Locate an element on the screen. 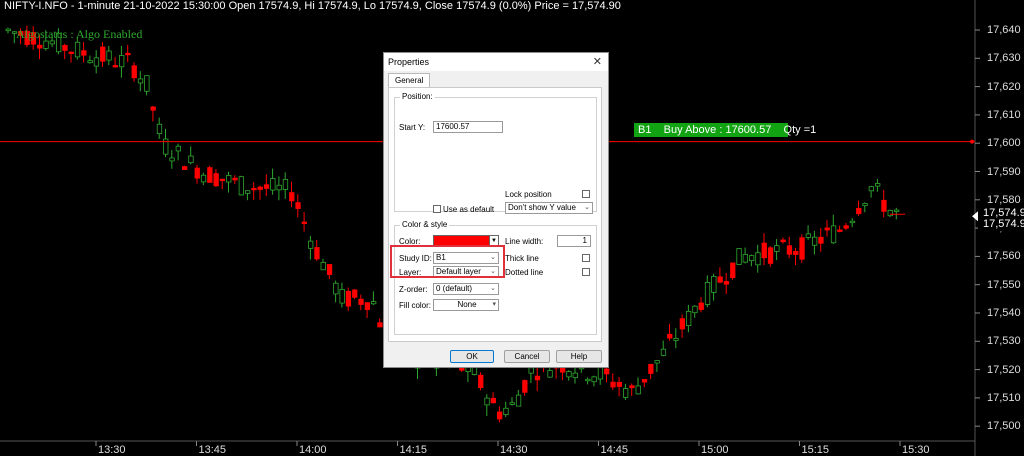  y-tick-label: 17,640 is located at coordinates (1004, 30).